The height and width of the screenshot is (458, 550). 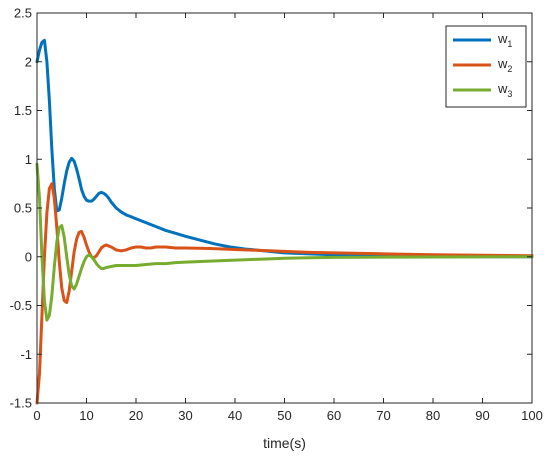 What do you see at coordinates (28, 159) in the screenshot?
I see `y-tick-label: 1` at bounding box center [28, 159].